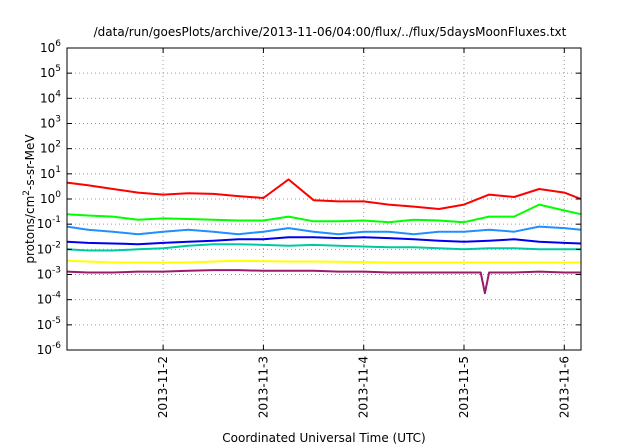 This screenshot has width=640, height=448. What do you see at coordinates (163, 387) in the screenshot?
I see `x-tick-label: 2013-11-2` at bounding box center [163, 387].